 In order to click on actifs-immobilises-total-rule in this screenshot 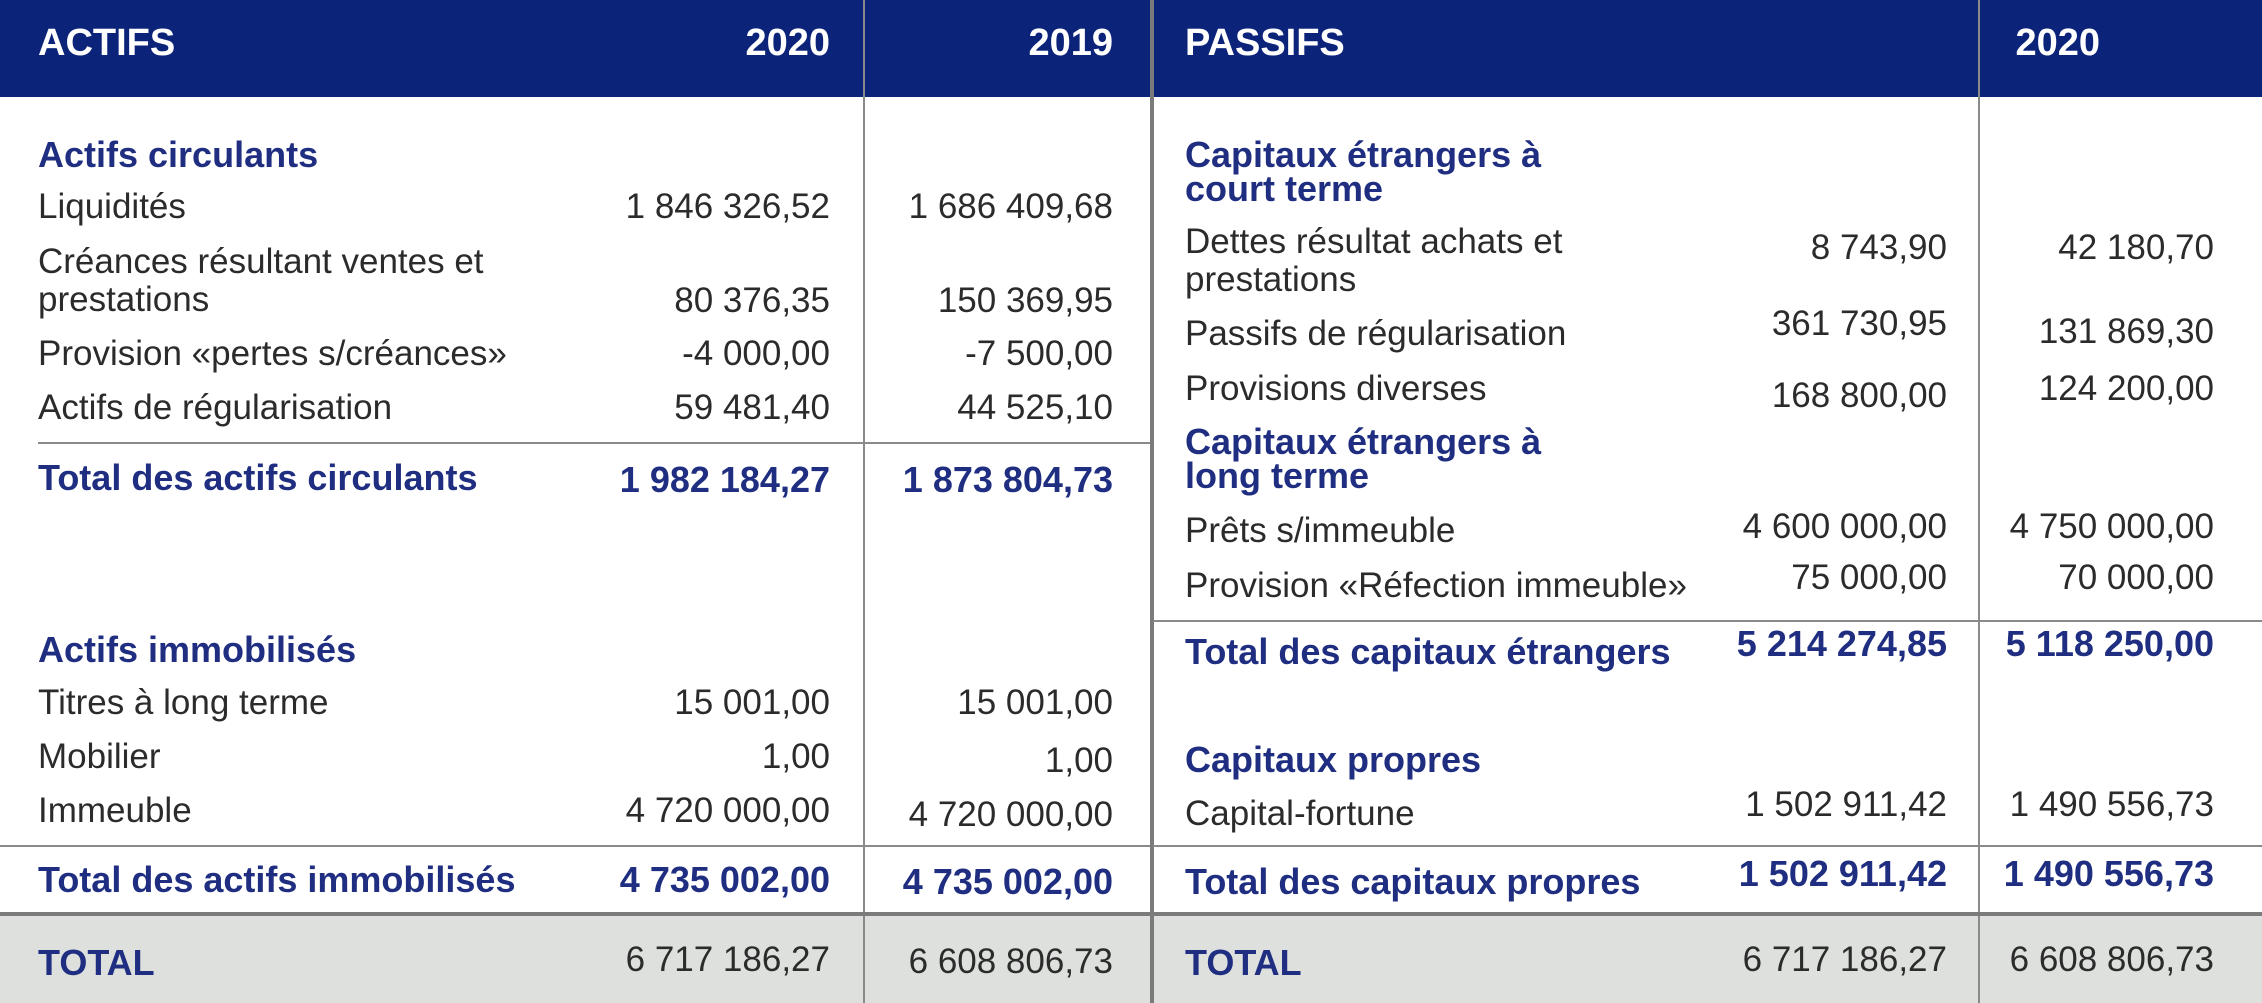, I will do `click(575, 846)`.